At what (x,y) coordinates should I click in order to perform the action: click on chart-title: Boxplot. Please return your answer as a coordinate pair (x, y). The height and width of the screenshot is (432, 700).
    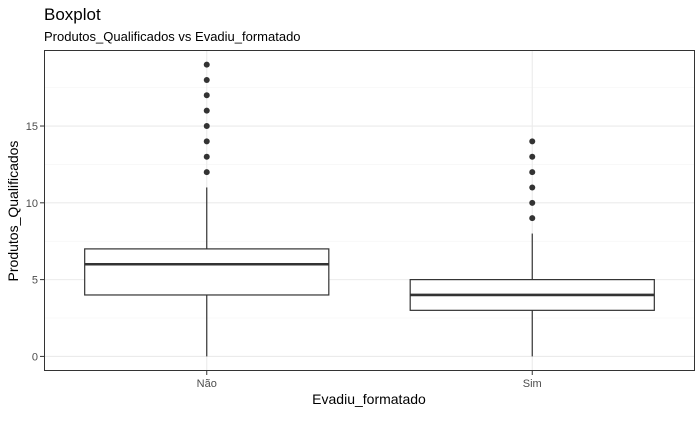
    Looking at the image, I should click on (72, 14).